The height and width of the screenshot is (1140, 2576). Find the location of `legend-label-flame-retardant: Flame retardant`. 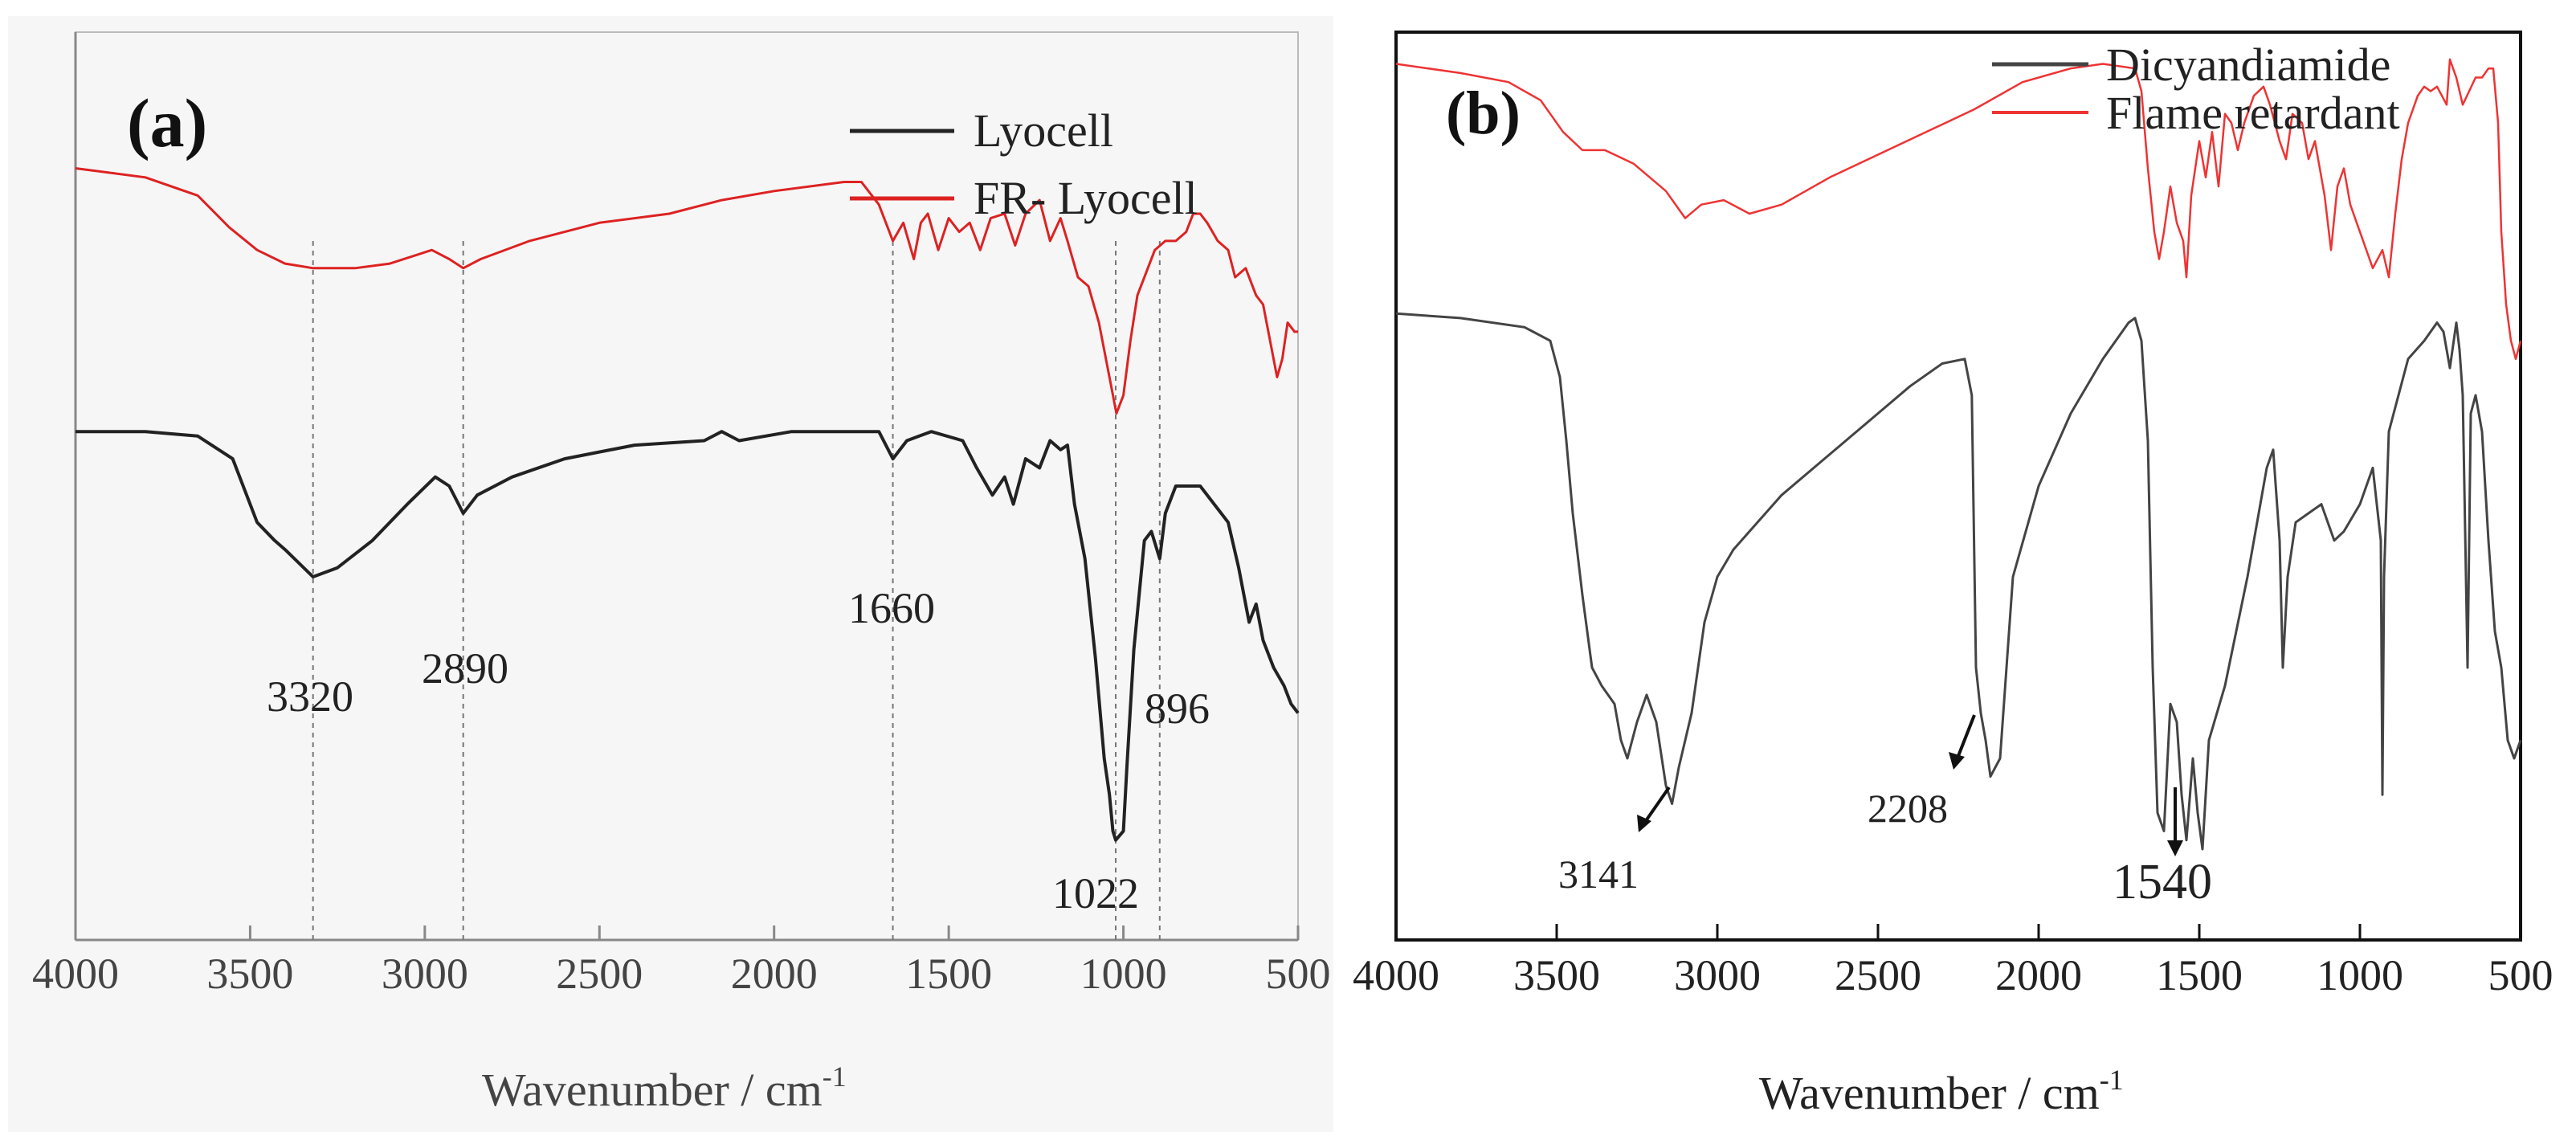

legend-label-flame-retardant: Flame retardant is located at coordinates (2253, 113).